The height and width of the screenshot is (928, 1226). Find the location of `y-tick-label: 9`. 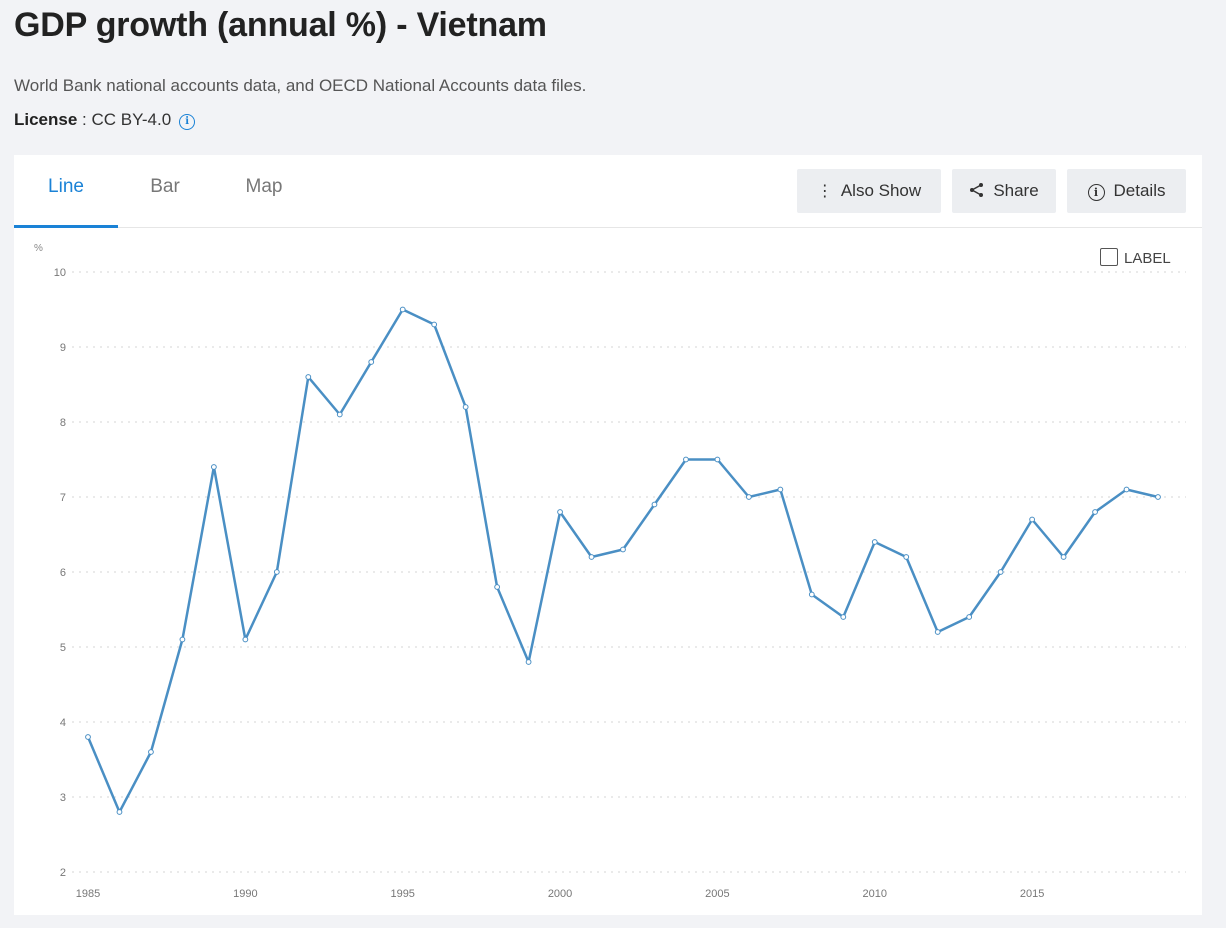

y-tick-label: 9 is located at coordinates (63, 348).